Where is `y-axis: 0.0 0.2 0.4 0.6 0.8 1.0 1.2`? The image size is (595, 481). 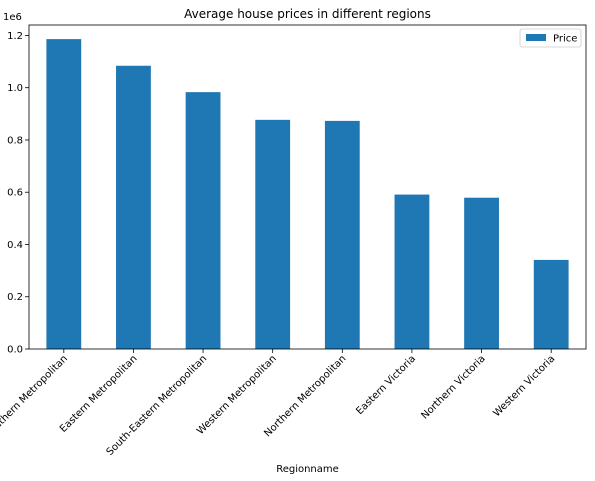
y-axis: 0.0 0.2 0.4 0.6 0.8 1.0 1.2 is located at coordinates (18, 193).